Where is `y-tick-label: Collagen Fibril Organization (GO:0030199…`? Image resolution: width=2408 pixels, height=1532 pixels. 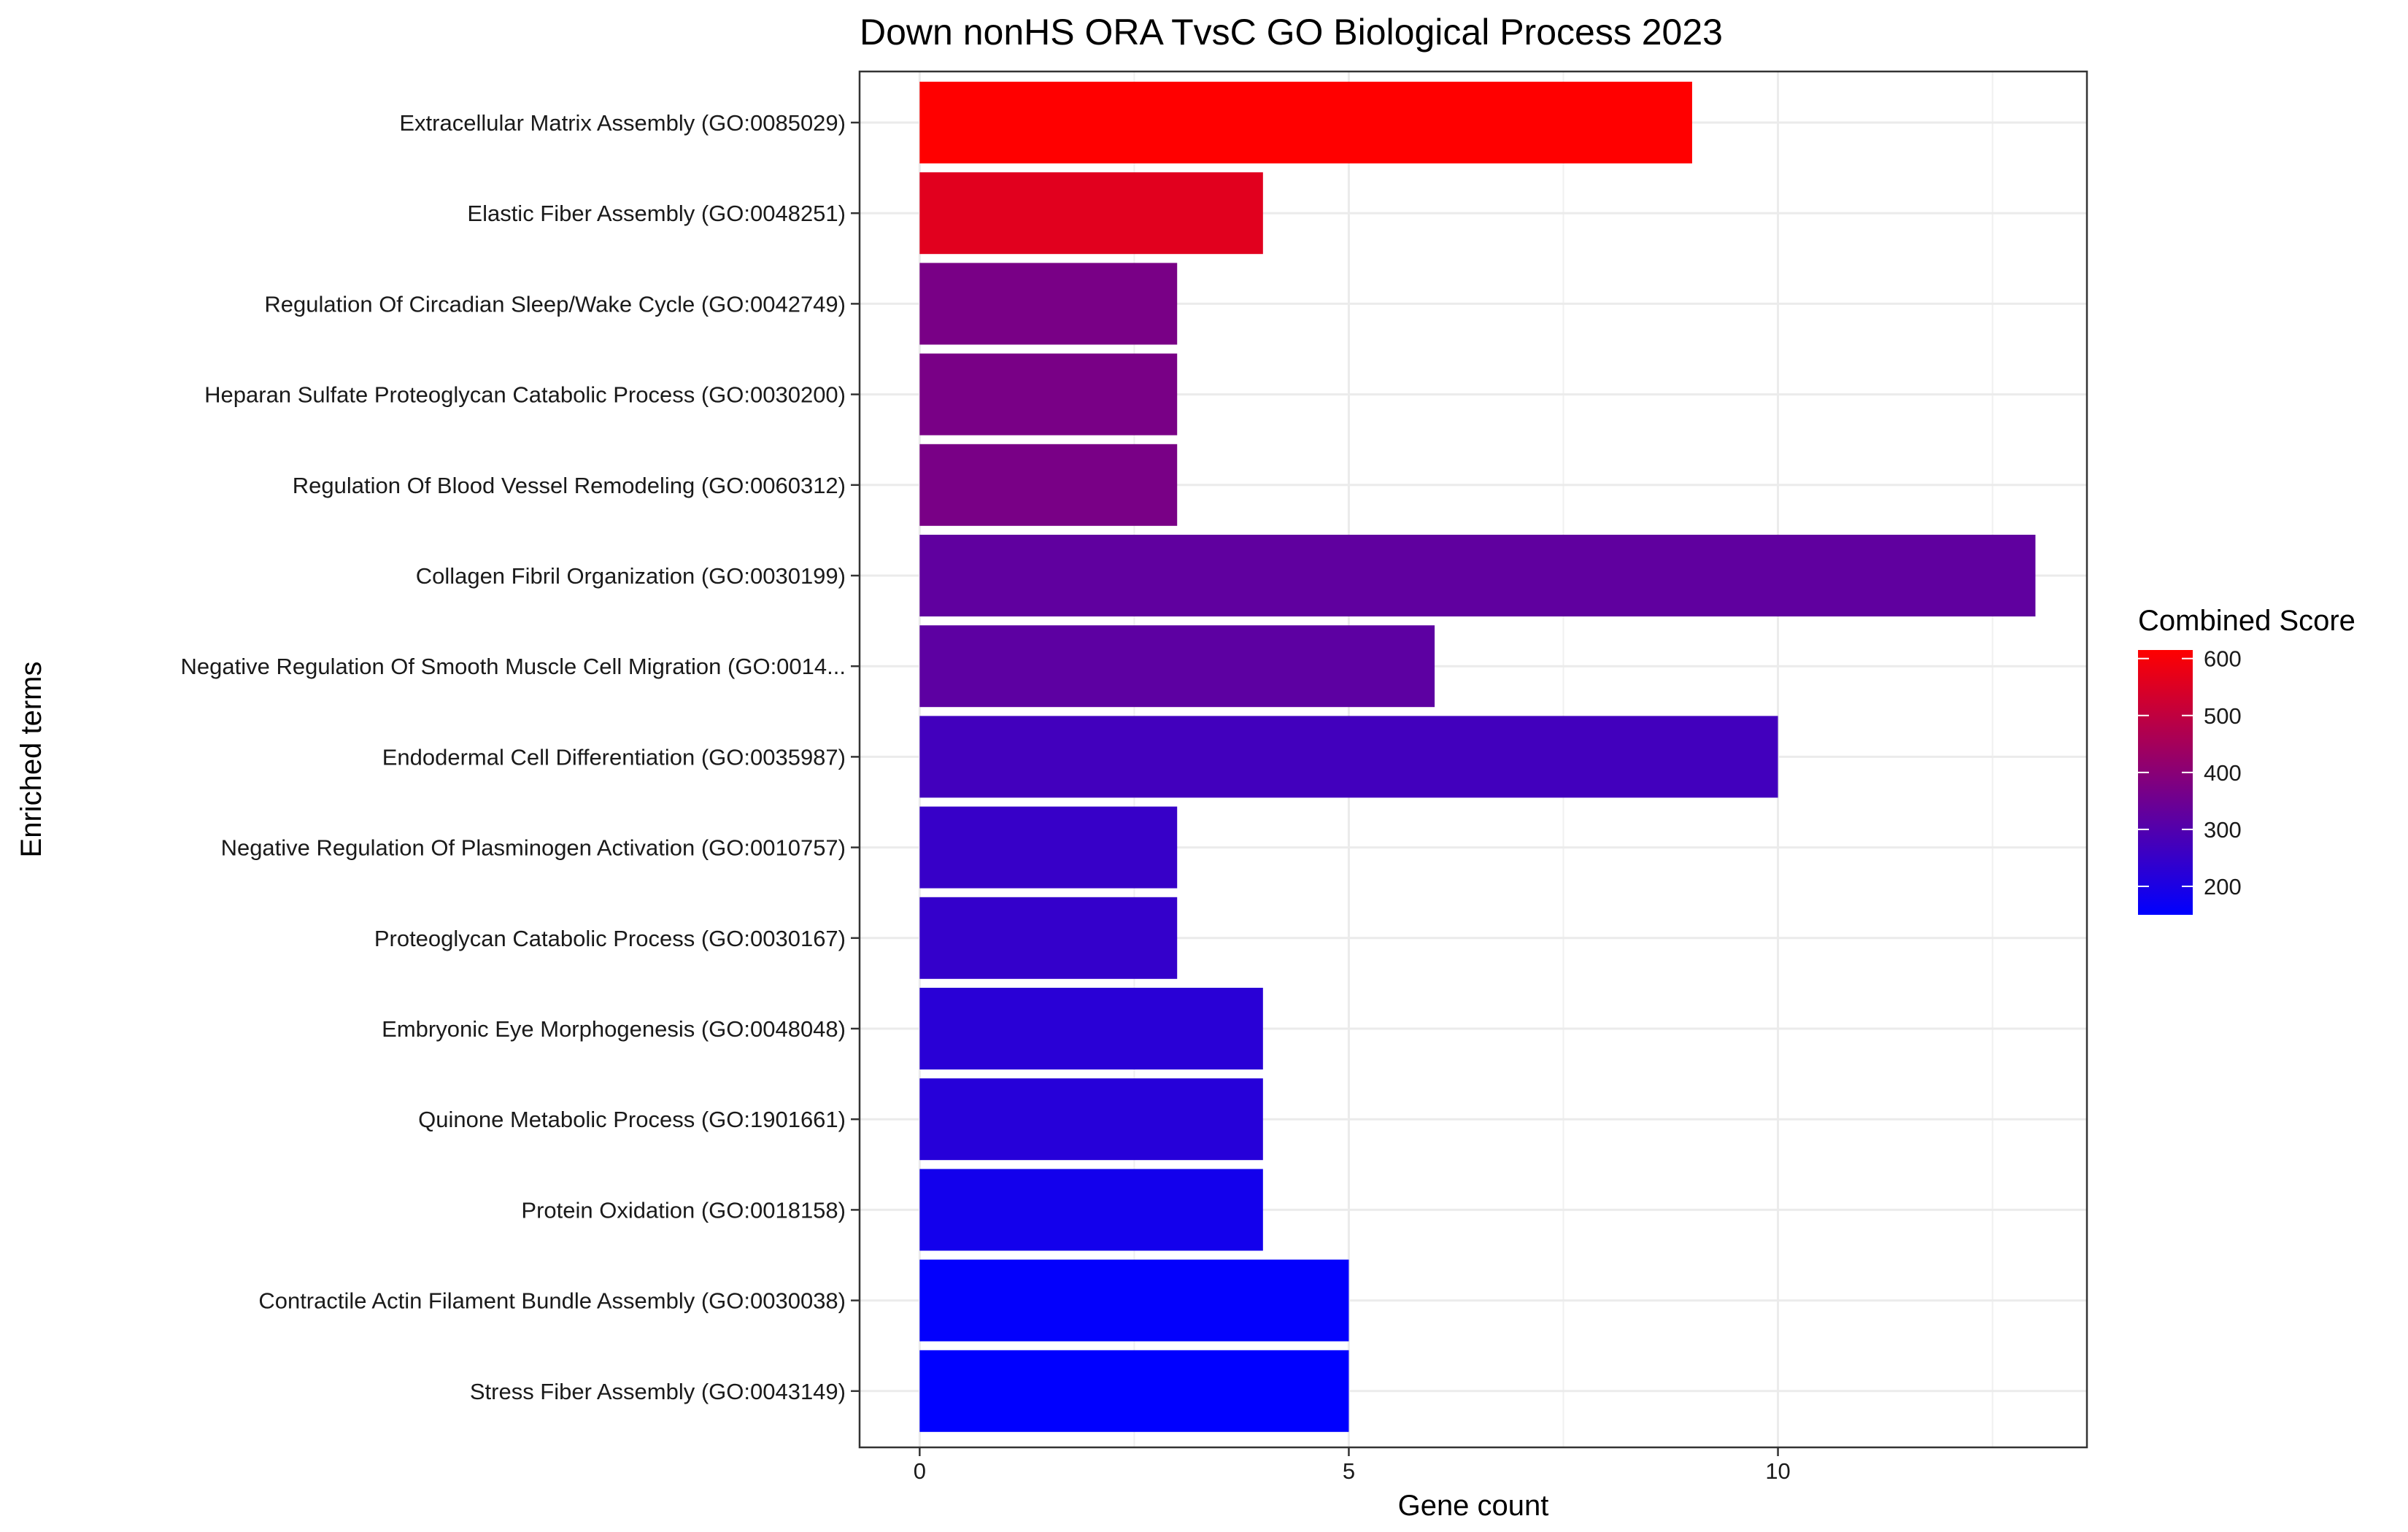 y-tick-label: Collagen Fibril Organization (GO:0030199… is located at coordinates (631, 576).